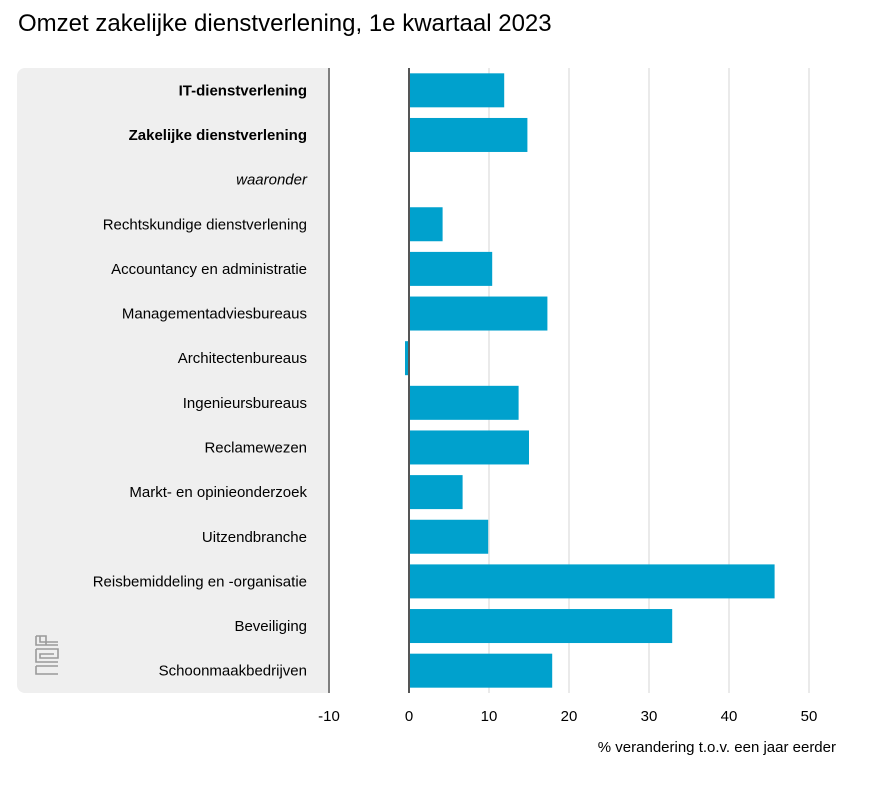 This screenshot has height=801, width=874. I want to click on category-label: Accountancy en administratie, so click(209, 269).